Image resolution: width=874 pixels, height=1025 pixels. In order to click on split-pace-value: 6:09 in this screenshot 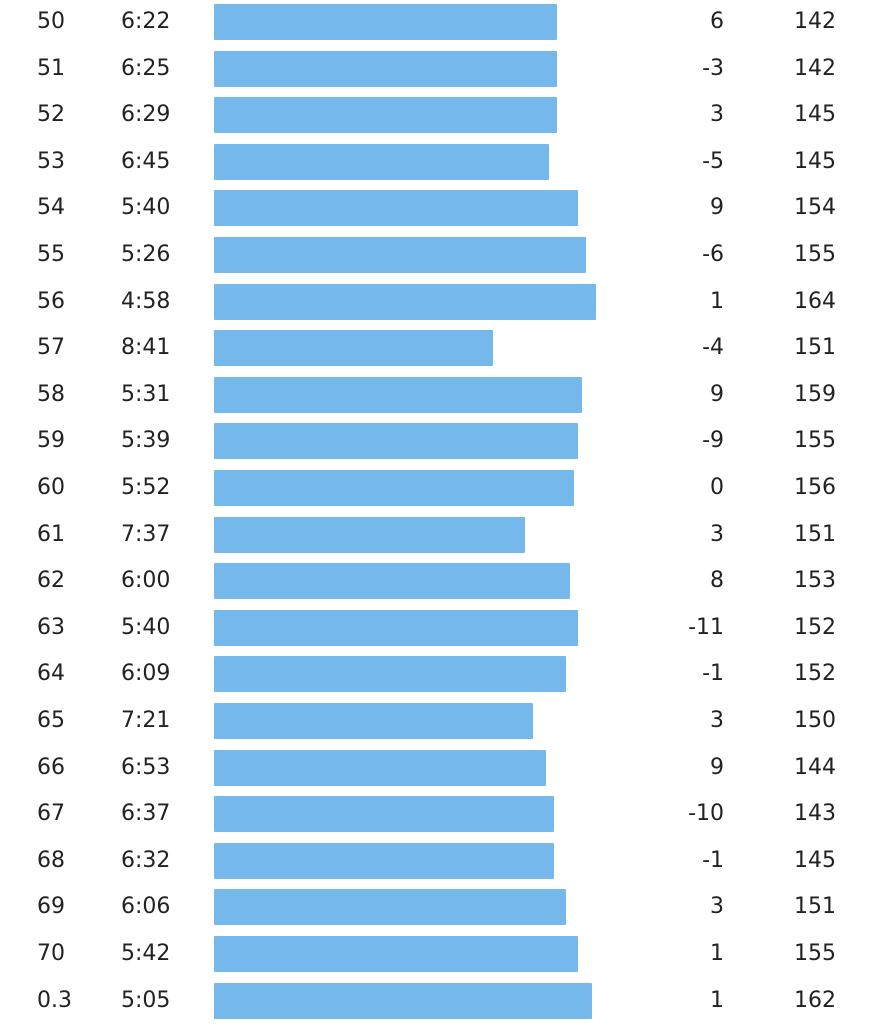, I will do `click(146, 674)`.